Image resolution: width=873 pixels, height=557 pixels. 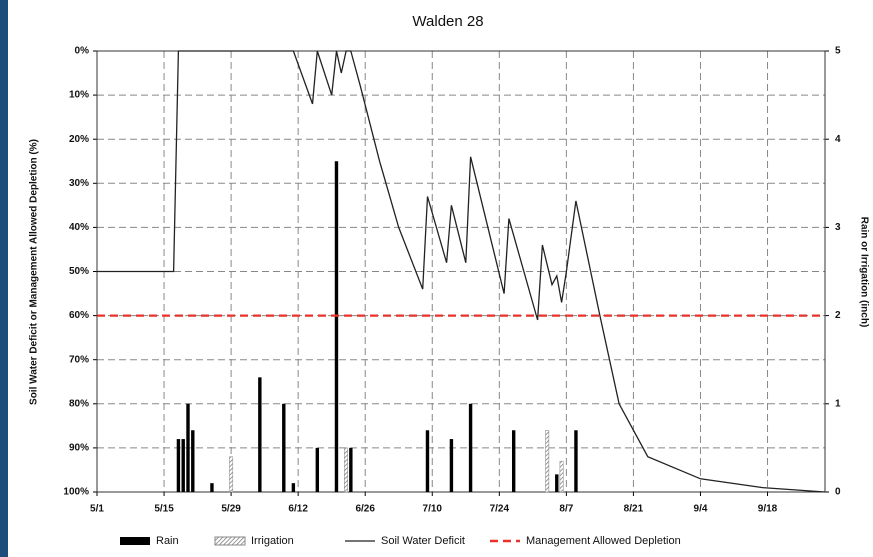 I want to click on y-tick-label: 100%, so click(x=76, y=492).